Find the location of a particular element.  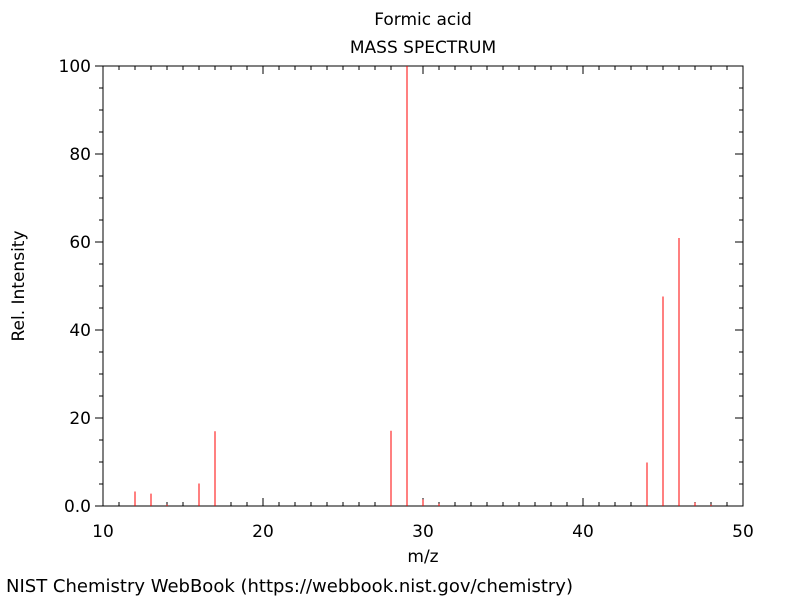

x-axis-label: m/z is located at coordinates (422, 557).